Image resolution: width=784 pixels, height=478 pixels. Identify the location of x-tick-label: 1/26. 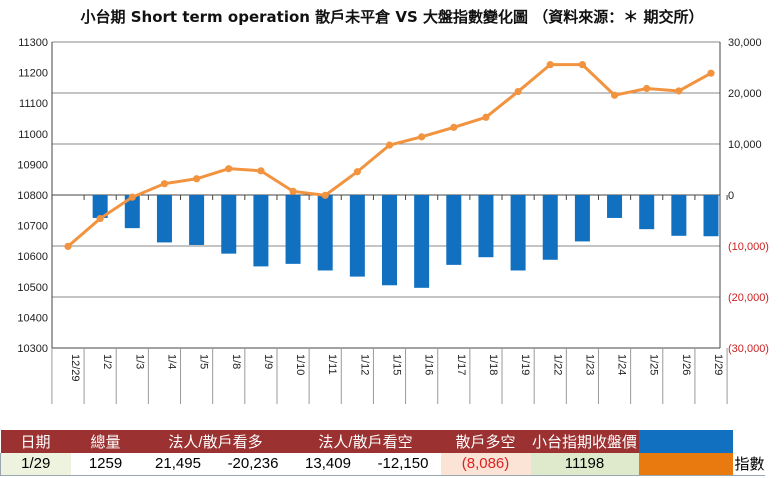
(686, 364).